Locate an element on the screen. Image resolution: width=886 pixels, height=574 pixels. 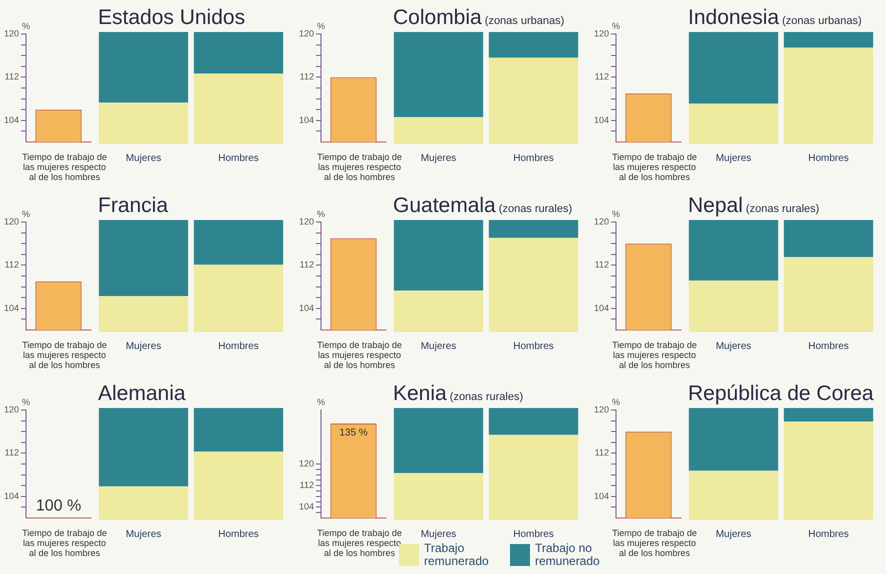
chart-title: Colombia is located at coordinates (437, 17).